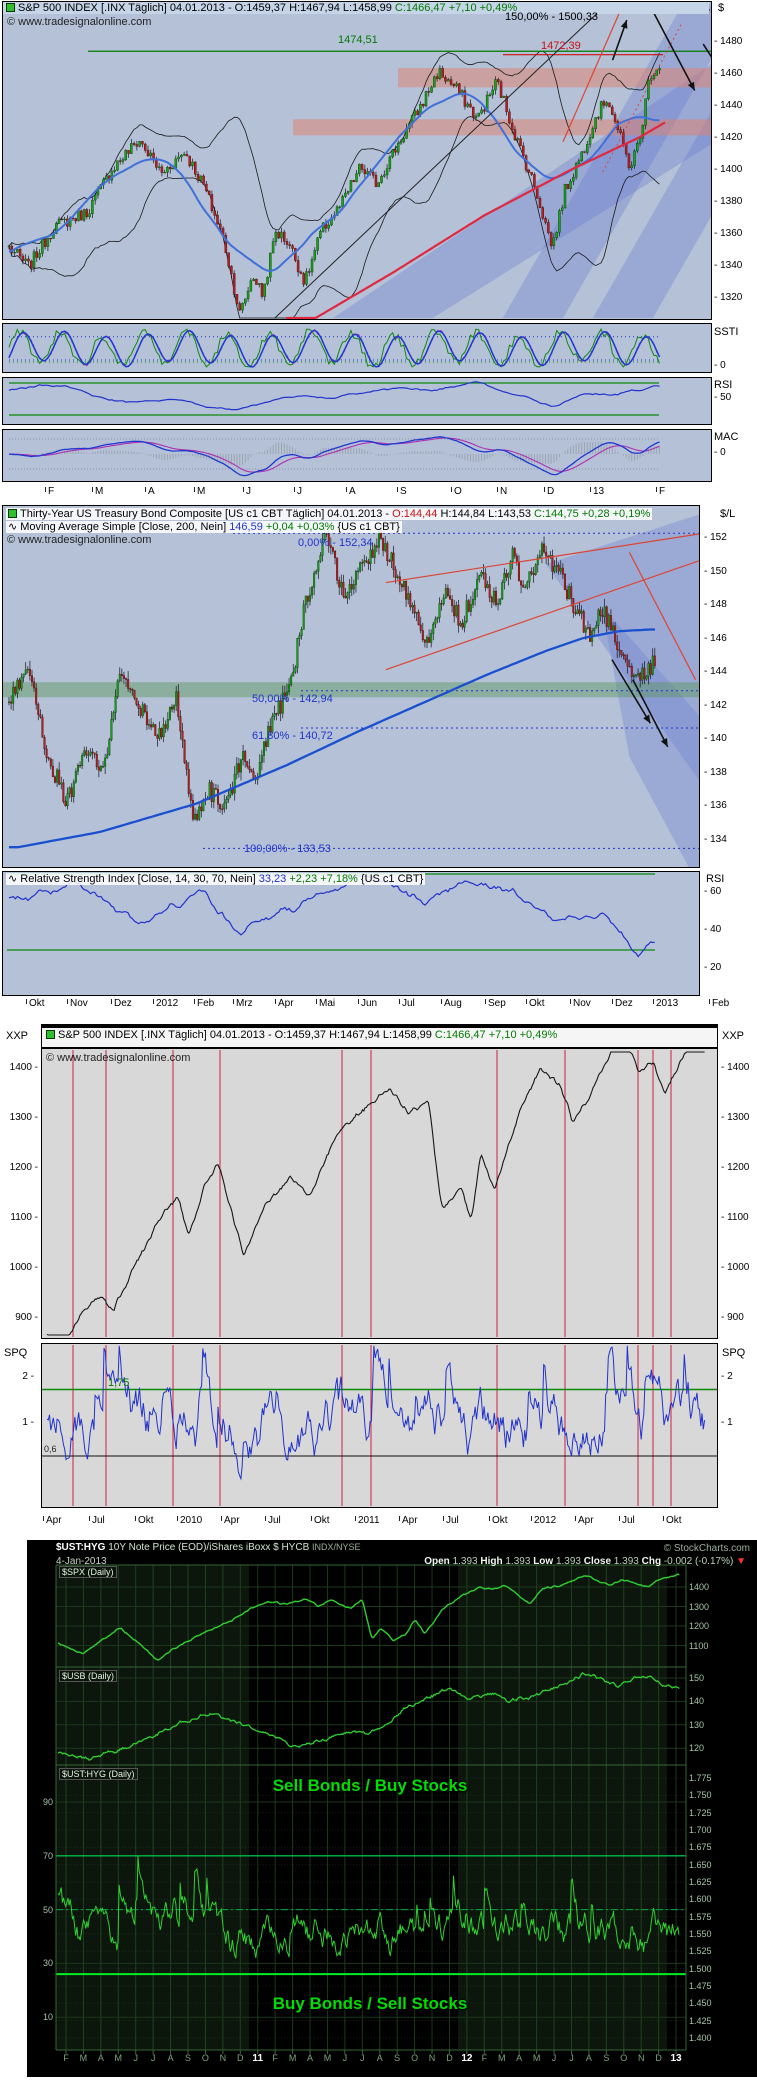  Describe the element at coordinates (723, 385) in the screenshot. I see `rsi1-label: RSI` at that location.